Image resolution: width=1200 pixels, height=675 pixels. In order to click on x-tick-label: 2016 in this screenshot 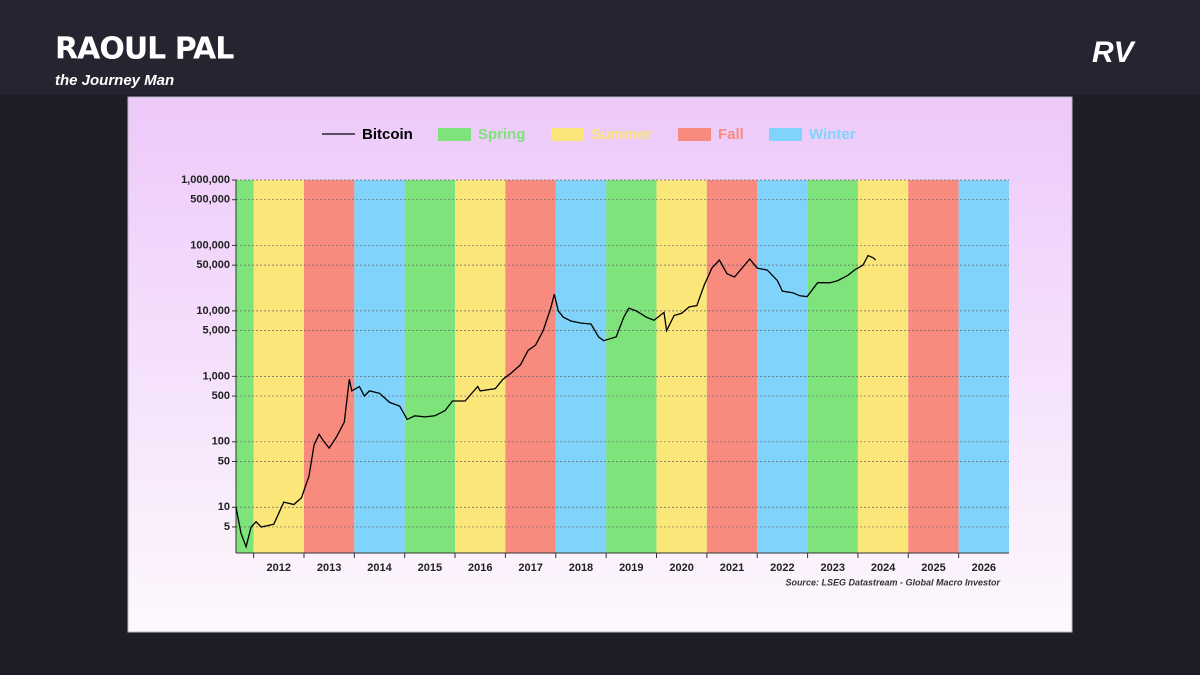, I will do `click(480, 568)`.